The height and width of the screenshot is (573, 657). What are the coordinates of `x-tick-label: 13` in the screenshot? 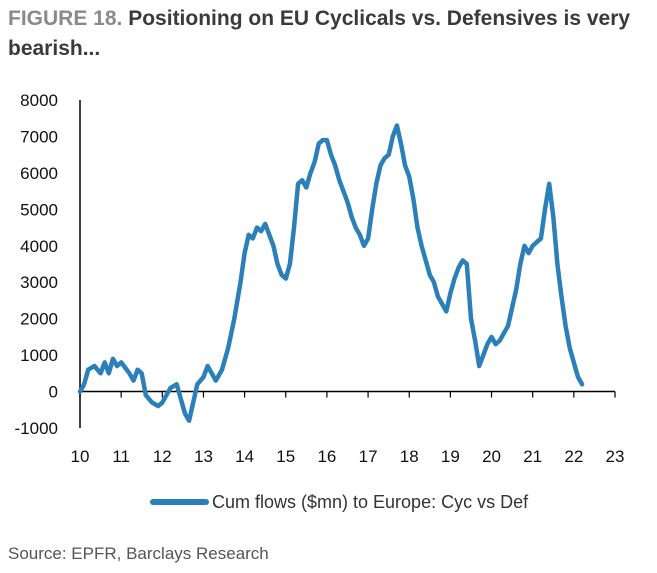 It's located at (203, 456).